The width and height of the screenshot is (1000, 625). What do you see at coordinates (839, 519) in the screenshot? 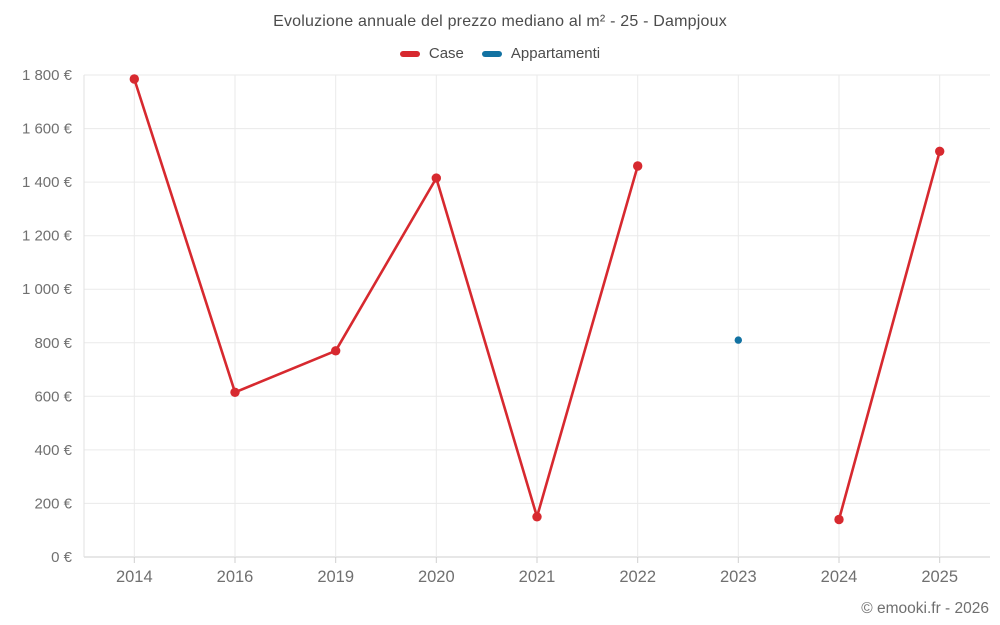
I see `data-point-case-2024` at bounding box center [839, 519].